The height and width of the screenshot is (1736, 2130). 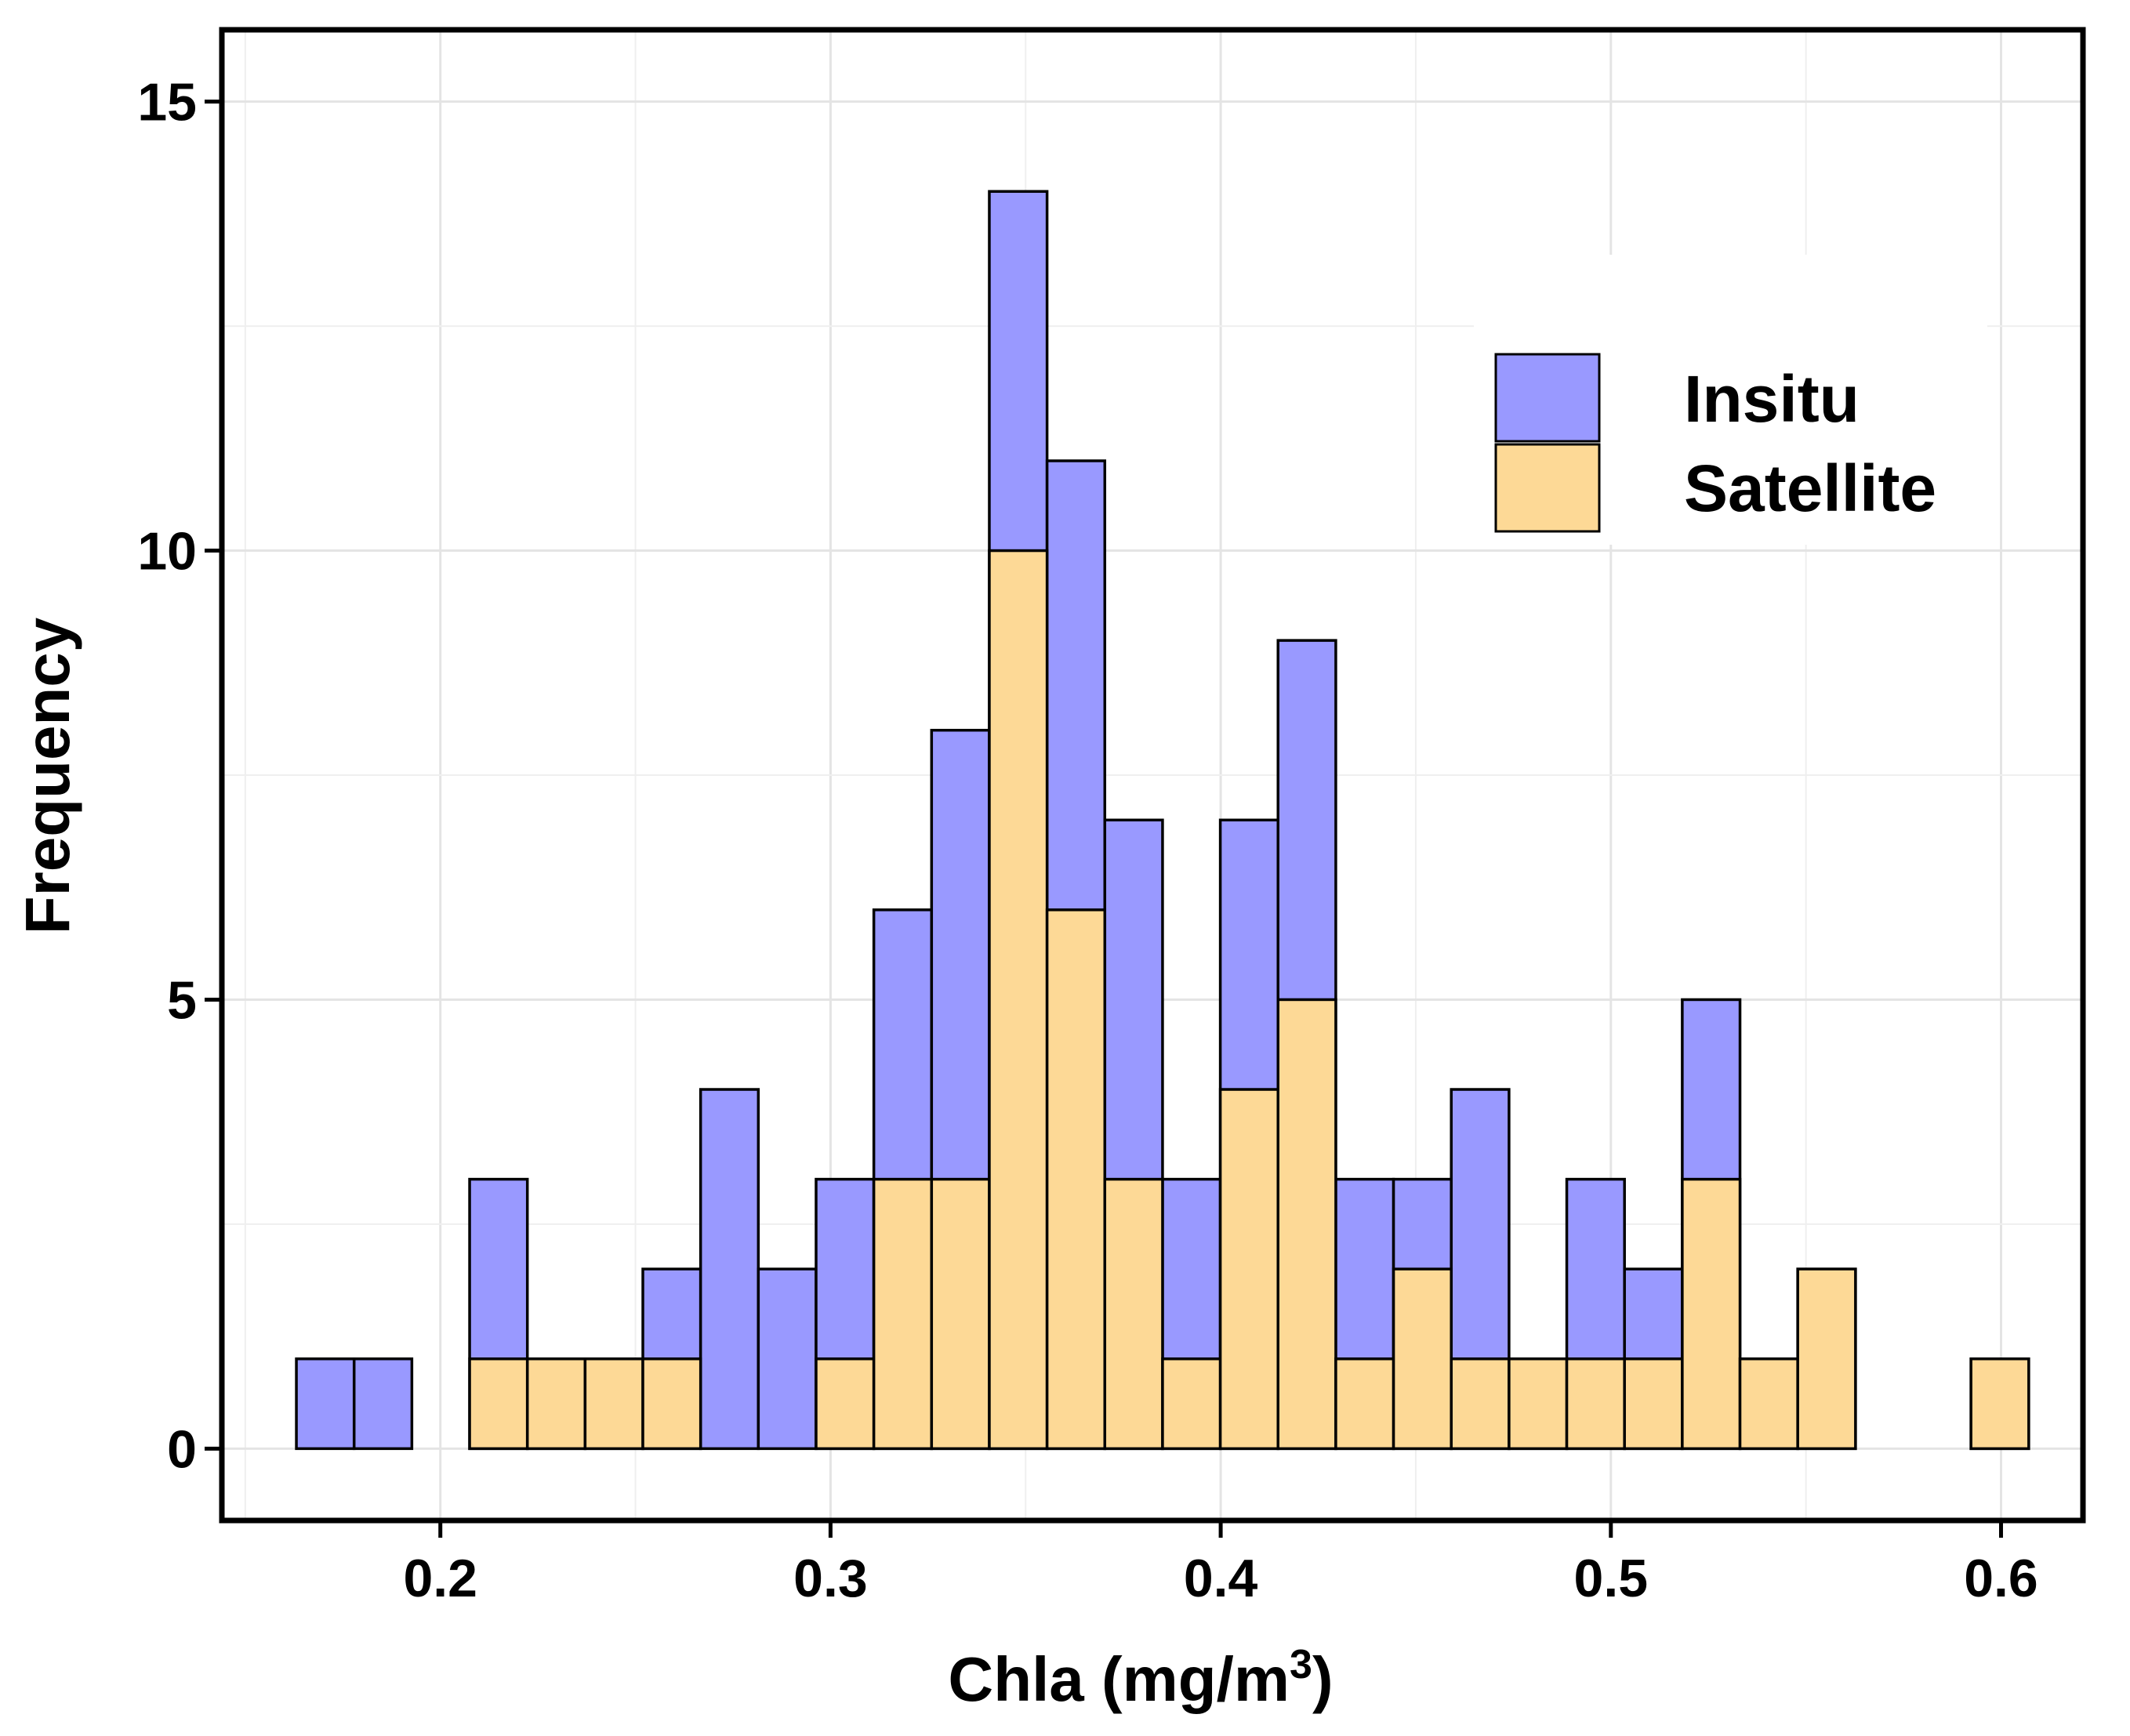 I want to click on x-tick-label: 0.5, so click(x=1611, y=1578).